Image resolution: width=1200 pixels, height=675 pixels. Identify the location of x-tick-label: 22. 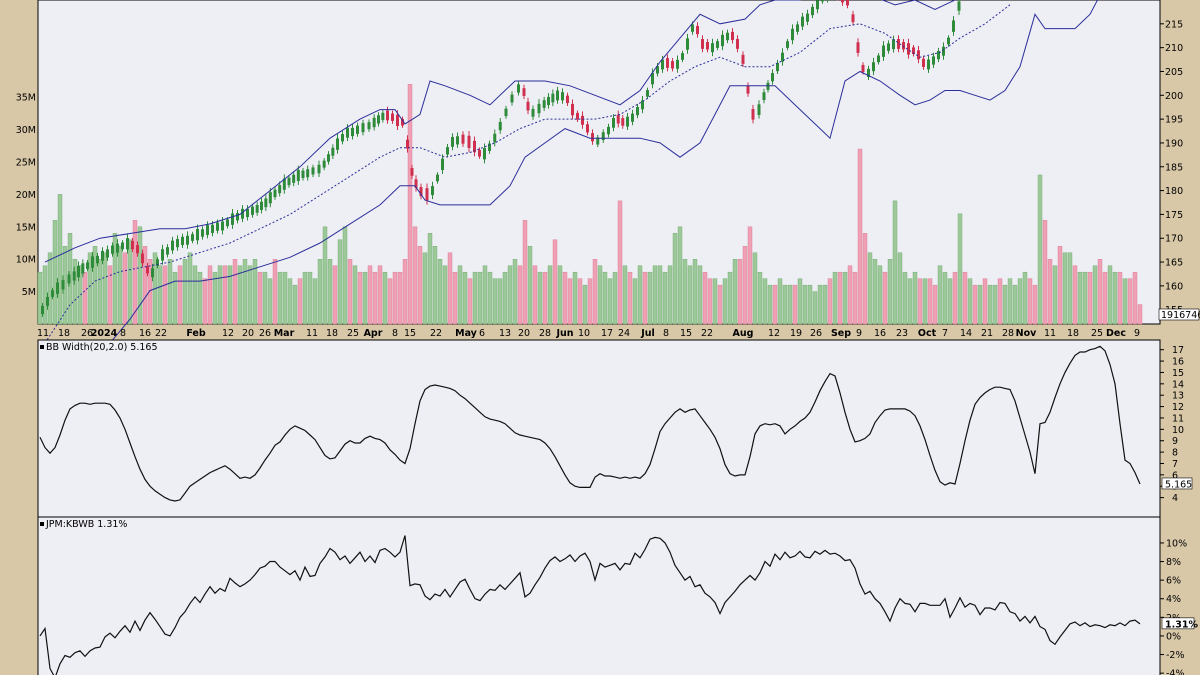
(161, 333).